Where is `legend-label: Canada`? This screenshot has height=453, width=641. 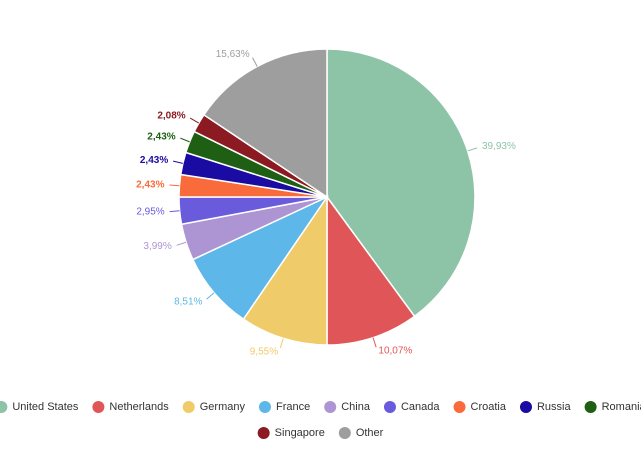
legend-label: Canada is located at coordinates (420, 407).